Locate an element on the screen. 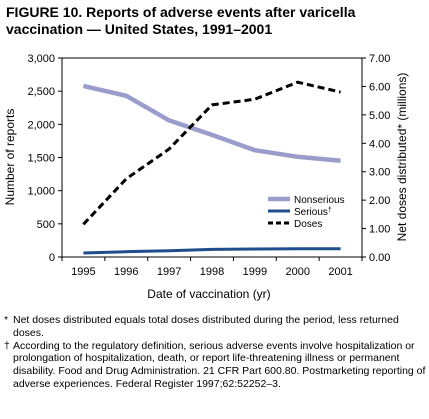 This screenshot has height=419, width=429. right-tick-label: 6.00 is located at coordinates (379, 87).